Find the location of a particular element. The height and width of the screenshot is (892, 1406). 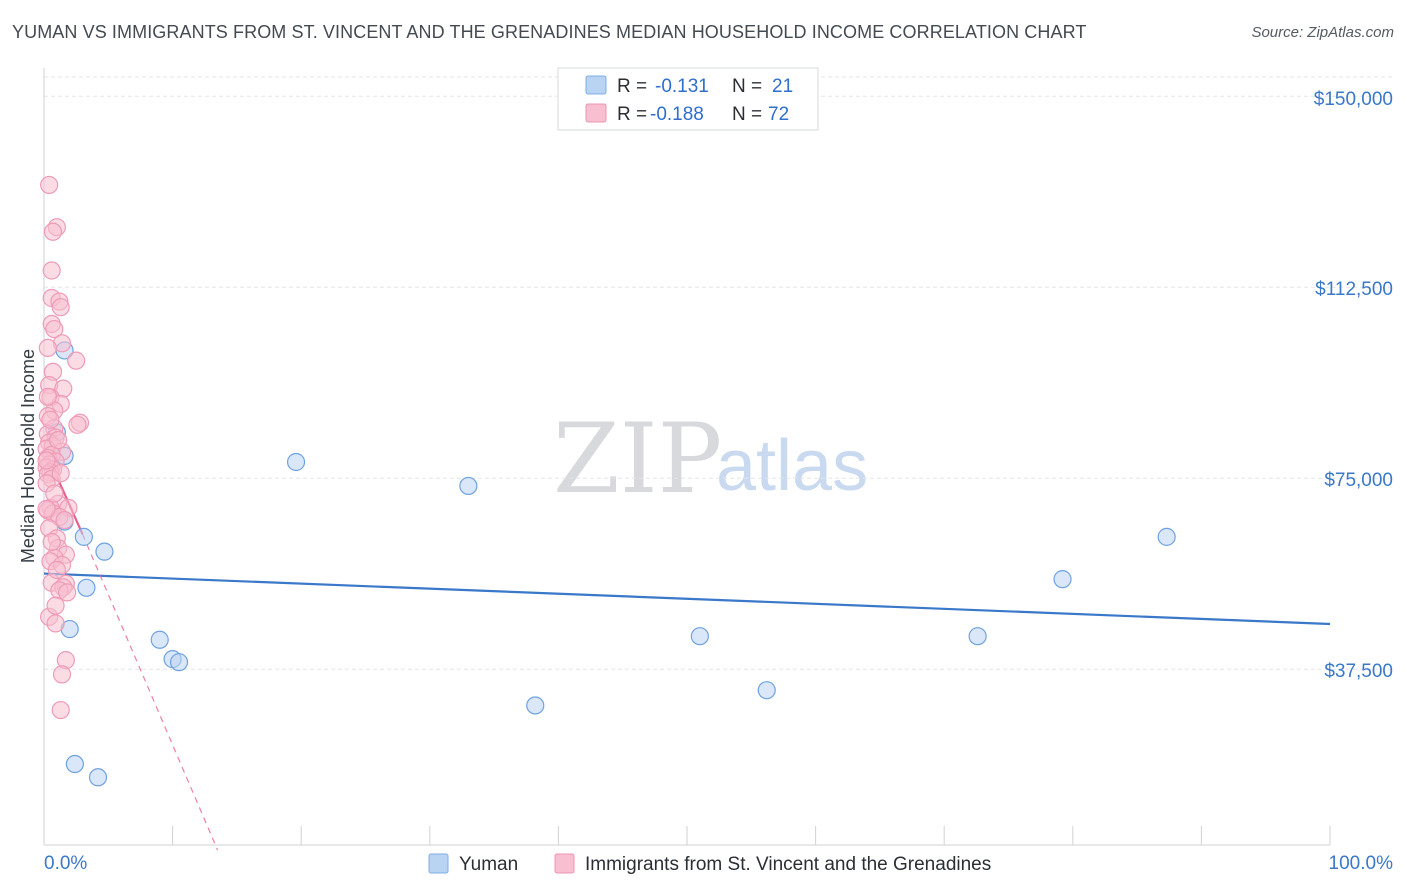

legend-r-label-yuman: R = is located at coordinates (632, 86).